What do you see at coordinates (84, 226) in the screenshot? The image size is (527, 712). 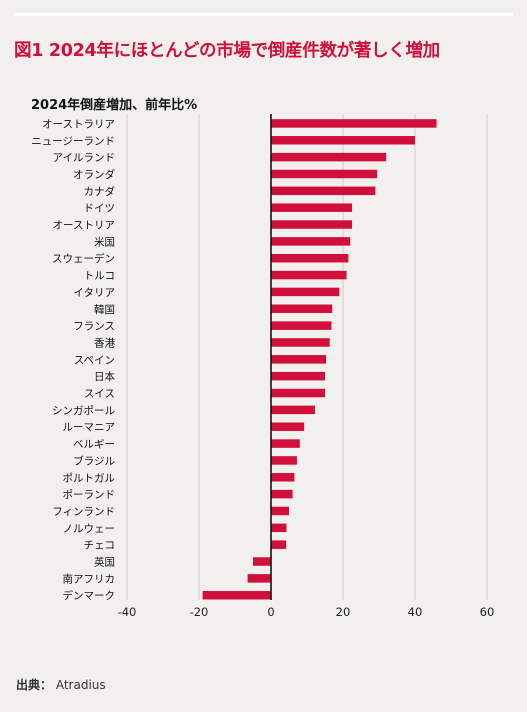 I see `category-label: オーストリア` at bounding box center [84, 226].